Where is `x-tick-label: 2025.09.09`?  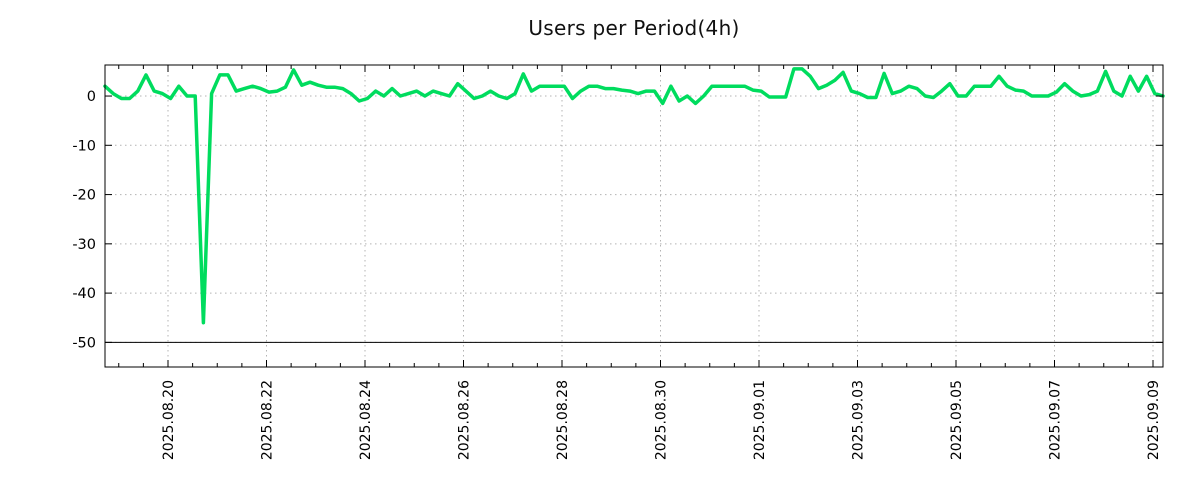
x-tick-label: 2025.09.09 is located at coordinates (1154, 420).